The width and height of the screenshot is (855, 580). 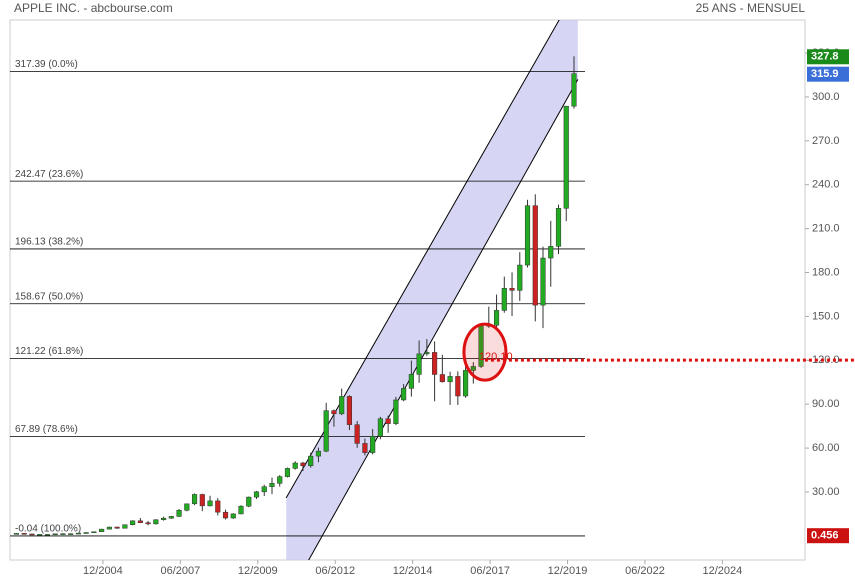 I want to click on y-tick-label: 240.0, so click(x=826, y=185).